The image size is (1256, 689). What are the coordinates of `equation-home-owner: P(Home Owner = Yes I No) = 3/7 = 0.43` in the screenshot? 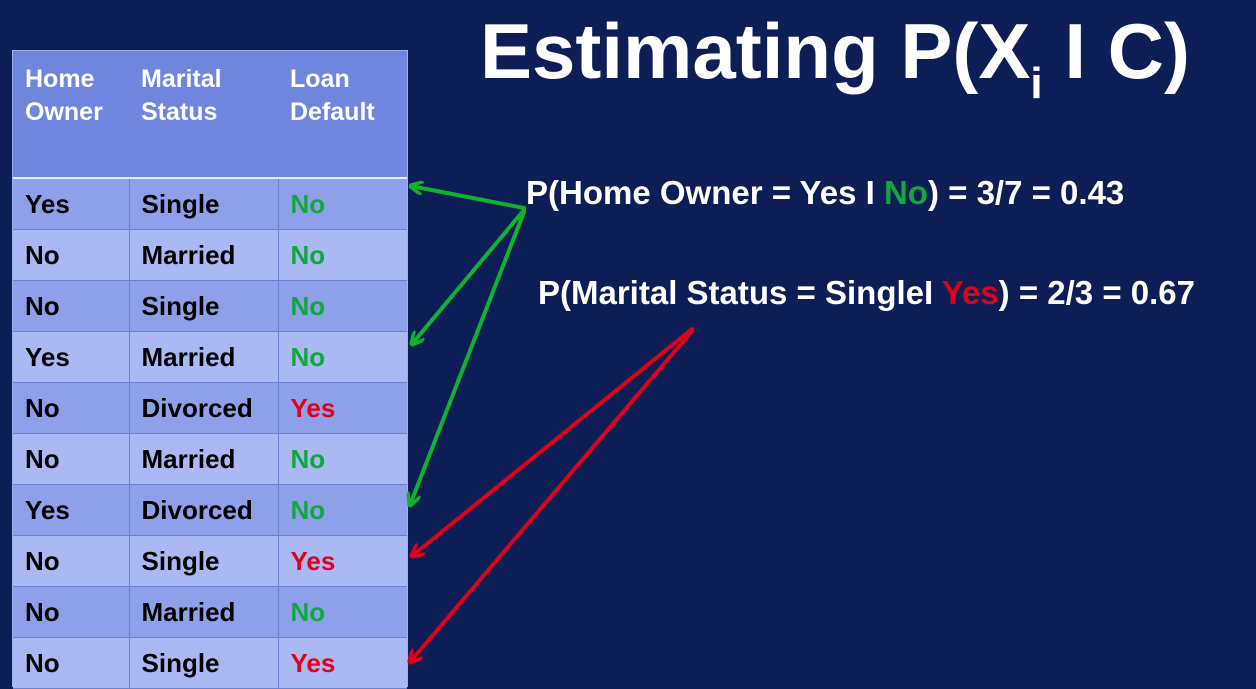 It's located at (825, 192).